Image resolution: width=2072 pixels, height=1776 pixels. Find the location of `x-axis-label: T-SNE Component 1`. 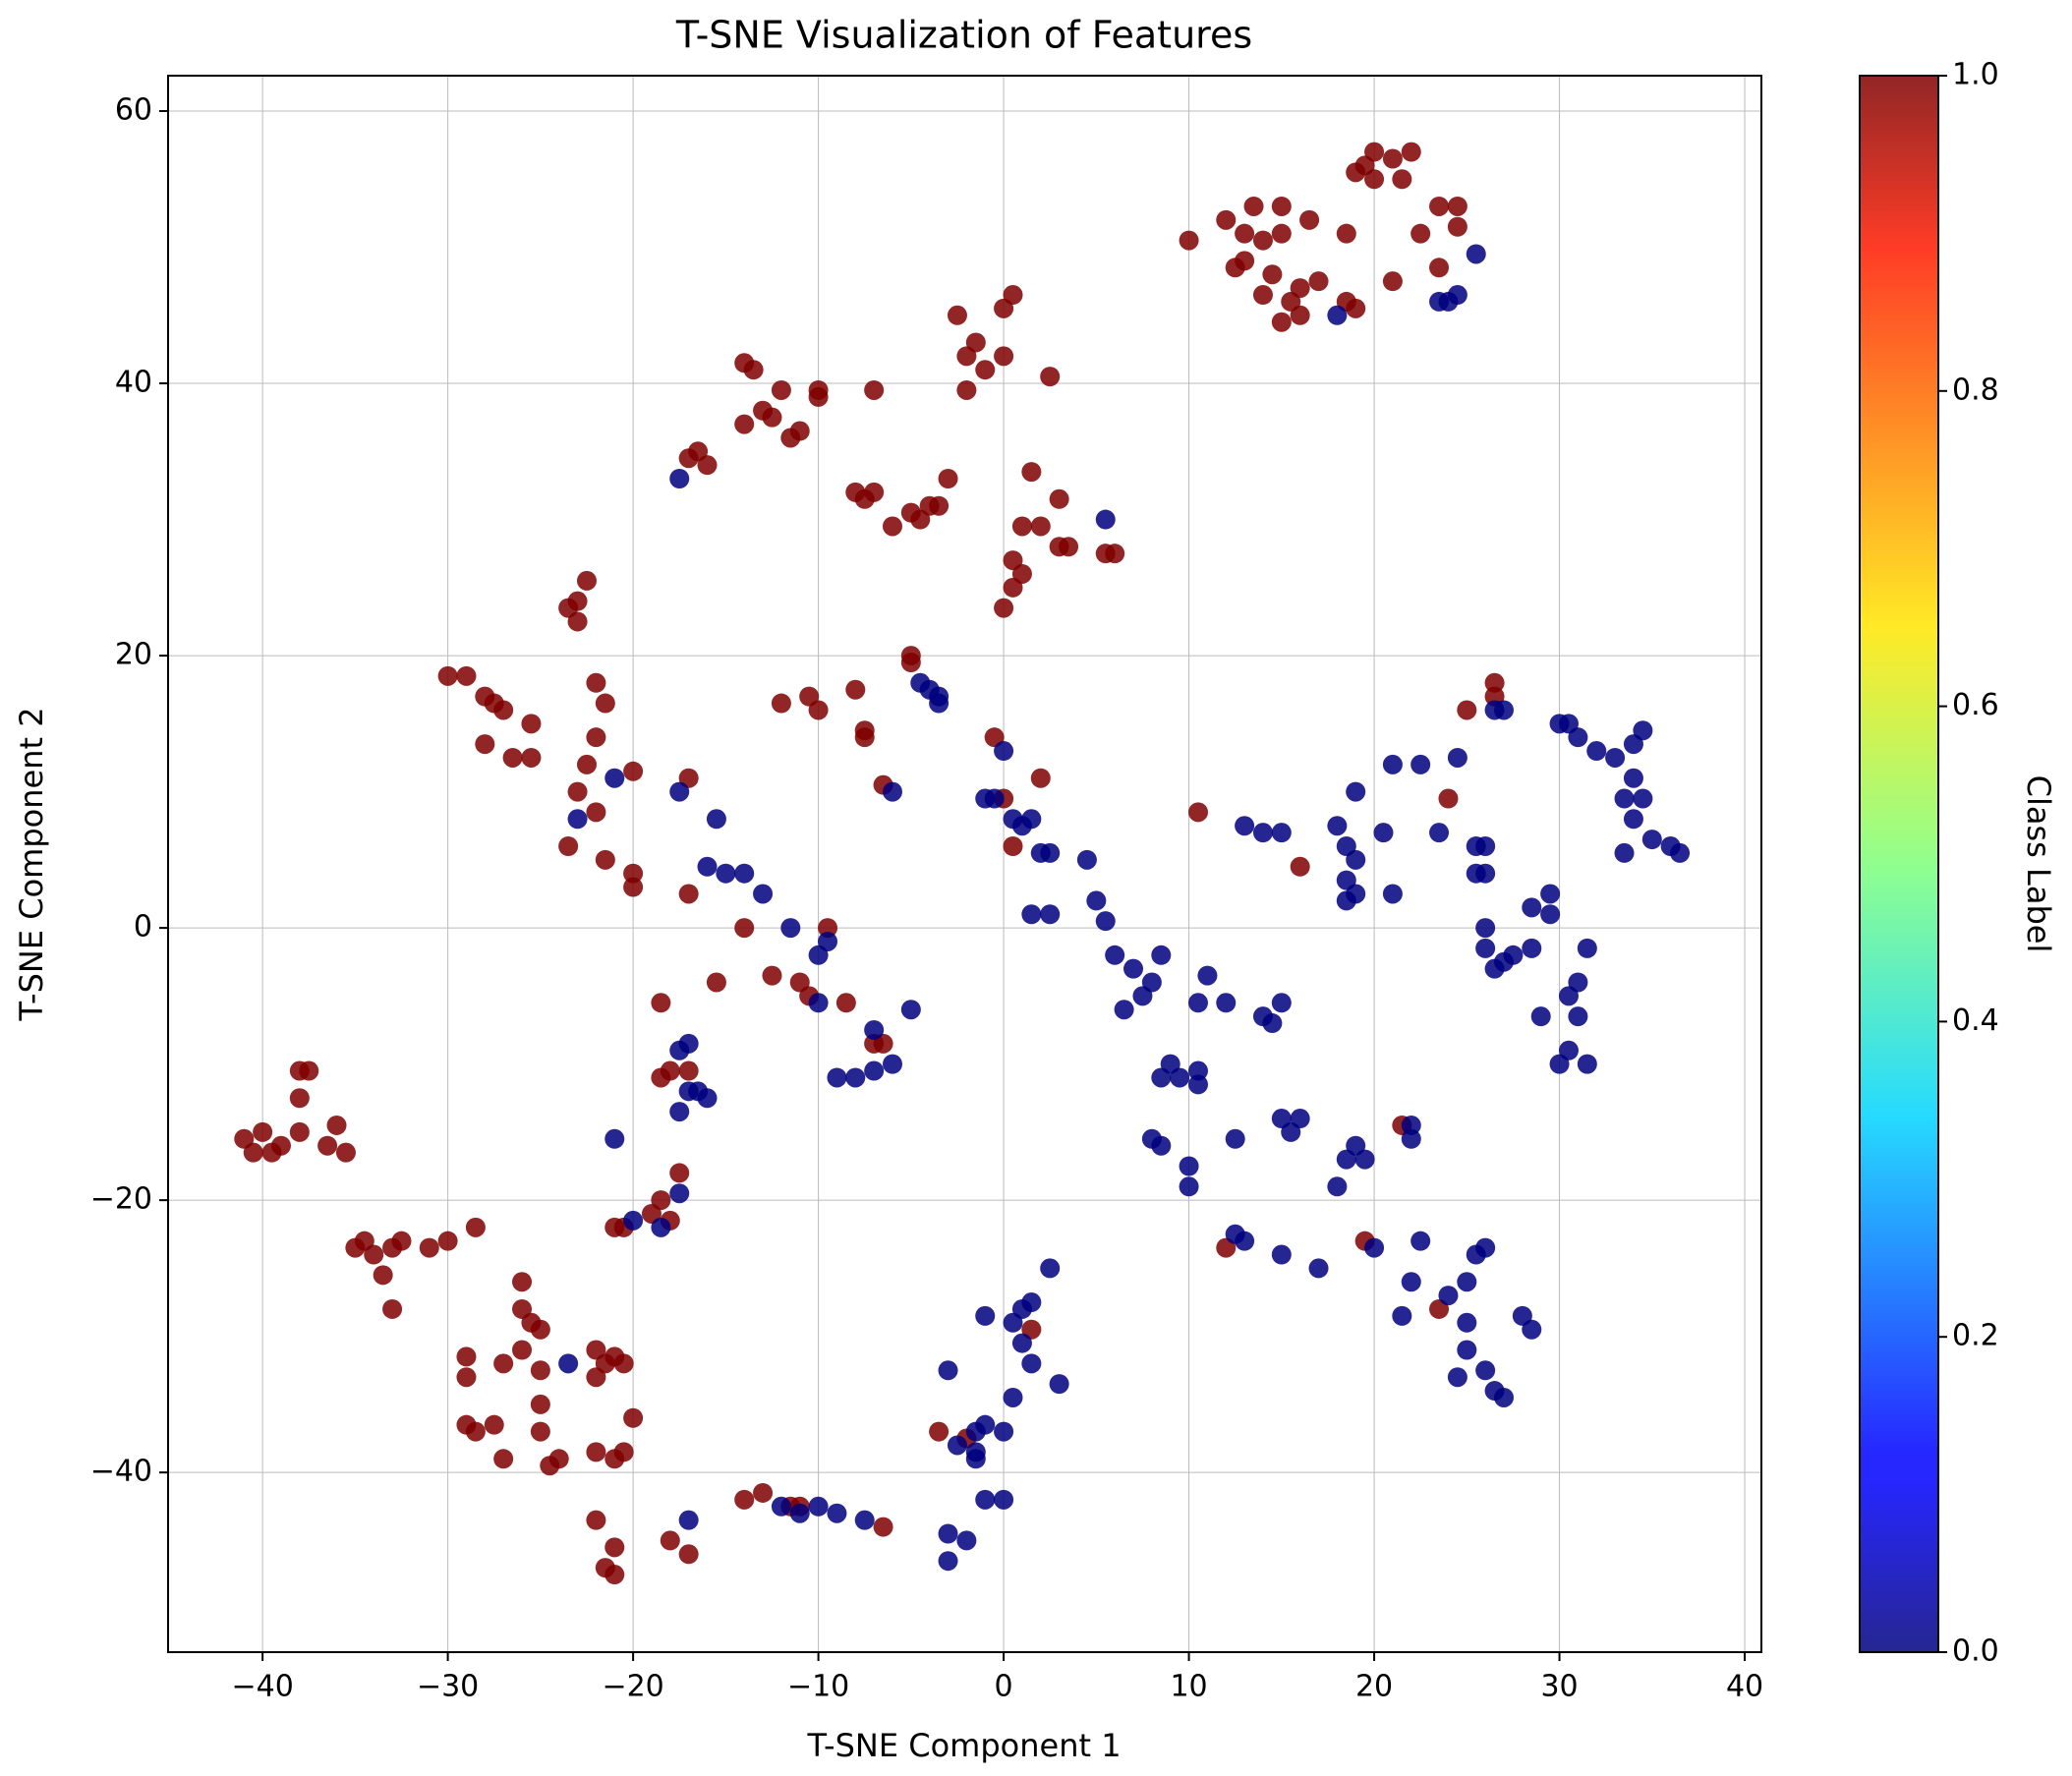

x-axis-label: T-SNE Component 1 is located at coordinates (963, 1745).